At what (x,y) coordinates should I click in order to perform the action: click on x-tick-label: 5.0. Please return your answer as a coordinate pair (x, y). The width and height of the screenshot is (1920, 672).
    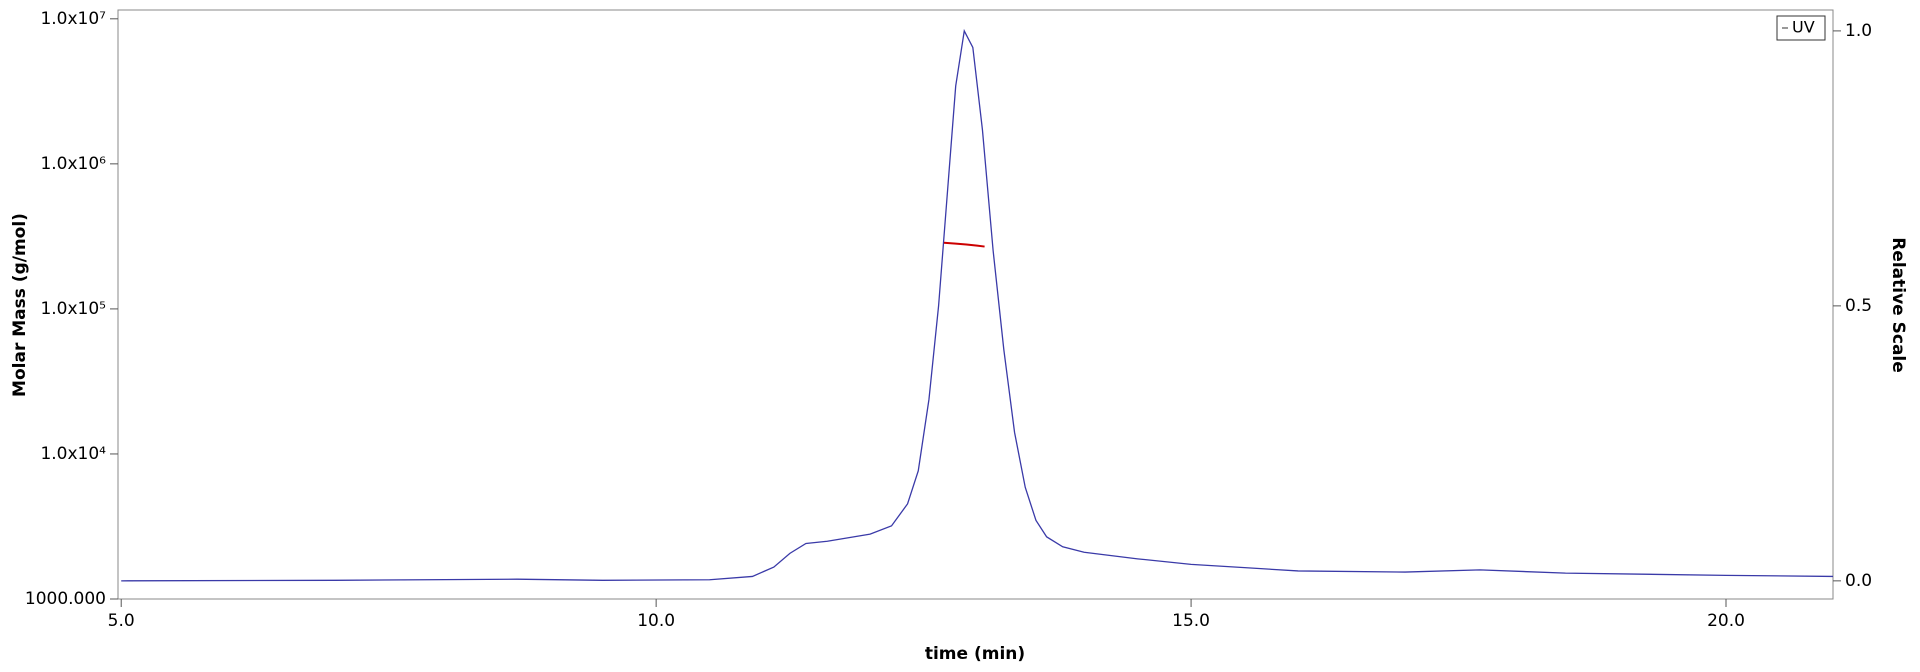
    Looking at the image, I should click on (121, 621).